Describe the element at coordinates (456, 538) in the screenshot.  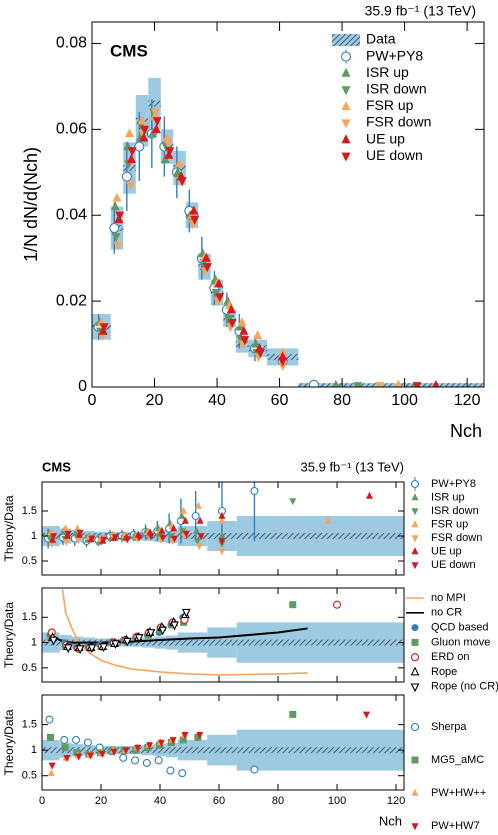
I see `legend-label: FSR down` at that location.